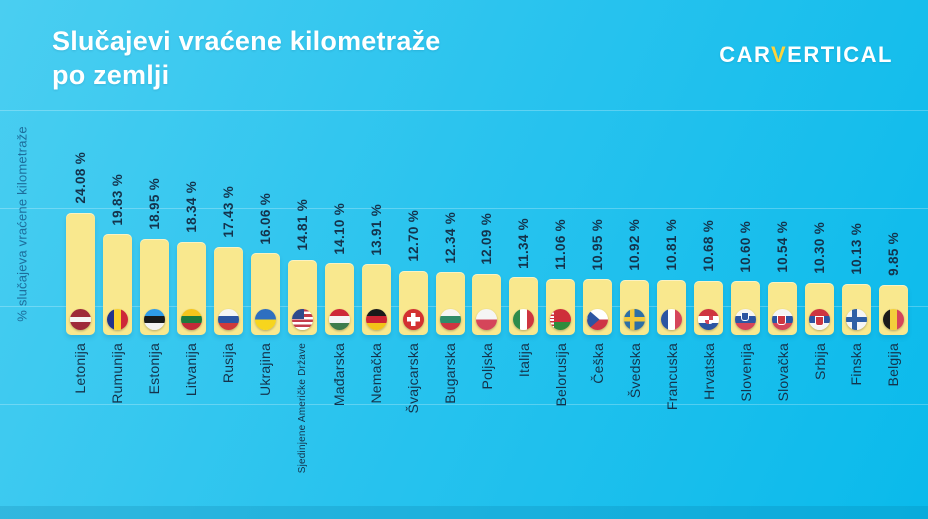 The height and width of the screenshot is (519, 928). I want to click on chart-column: 13.91 %, so click(376, 217).